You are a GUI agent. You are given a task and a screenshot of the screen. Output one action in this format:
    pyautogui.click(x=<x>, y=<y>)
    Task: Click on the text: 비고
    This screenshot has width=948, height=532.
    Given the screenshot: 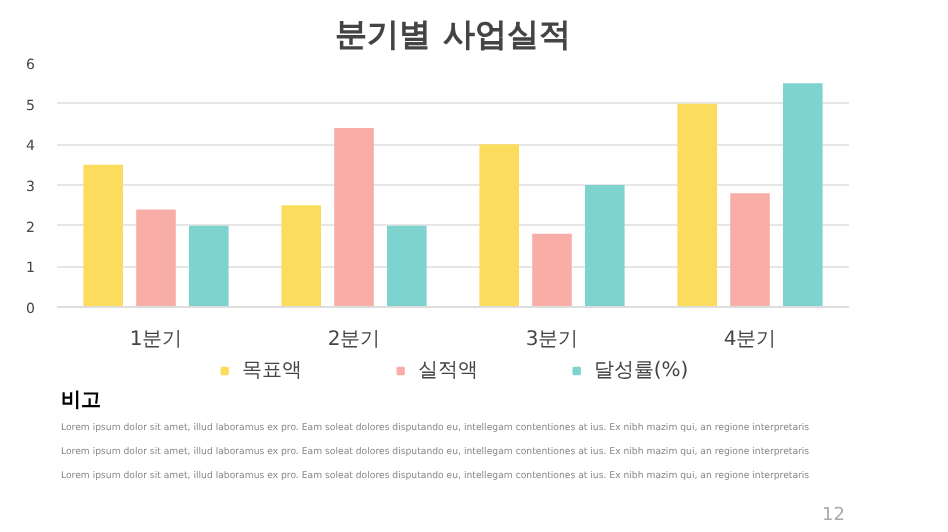 What is the action you would take?
    pyautogui.click(x=81, y=401)
    